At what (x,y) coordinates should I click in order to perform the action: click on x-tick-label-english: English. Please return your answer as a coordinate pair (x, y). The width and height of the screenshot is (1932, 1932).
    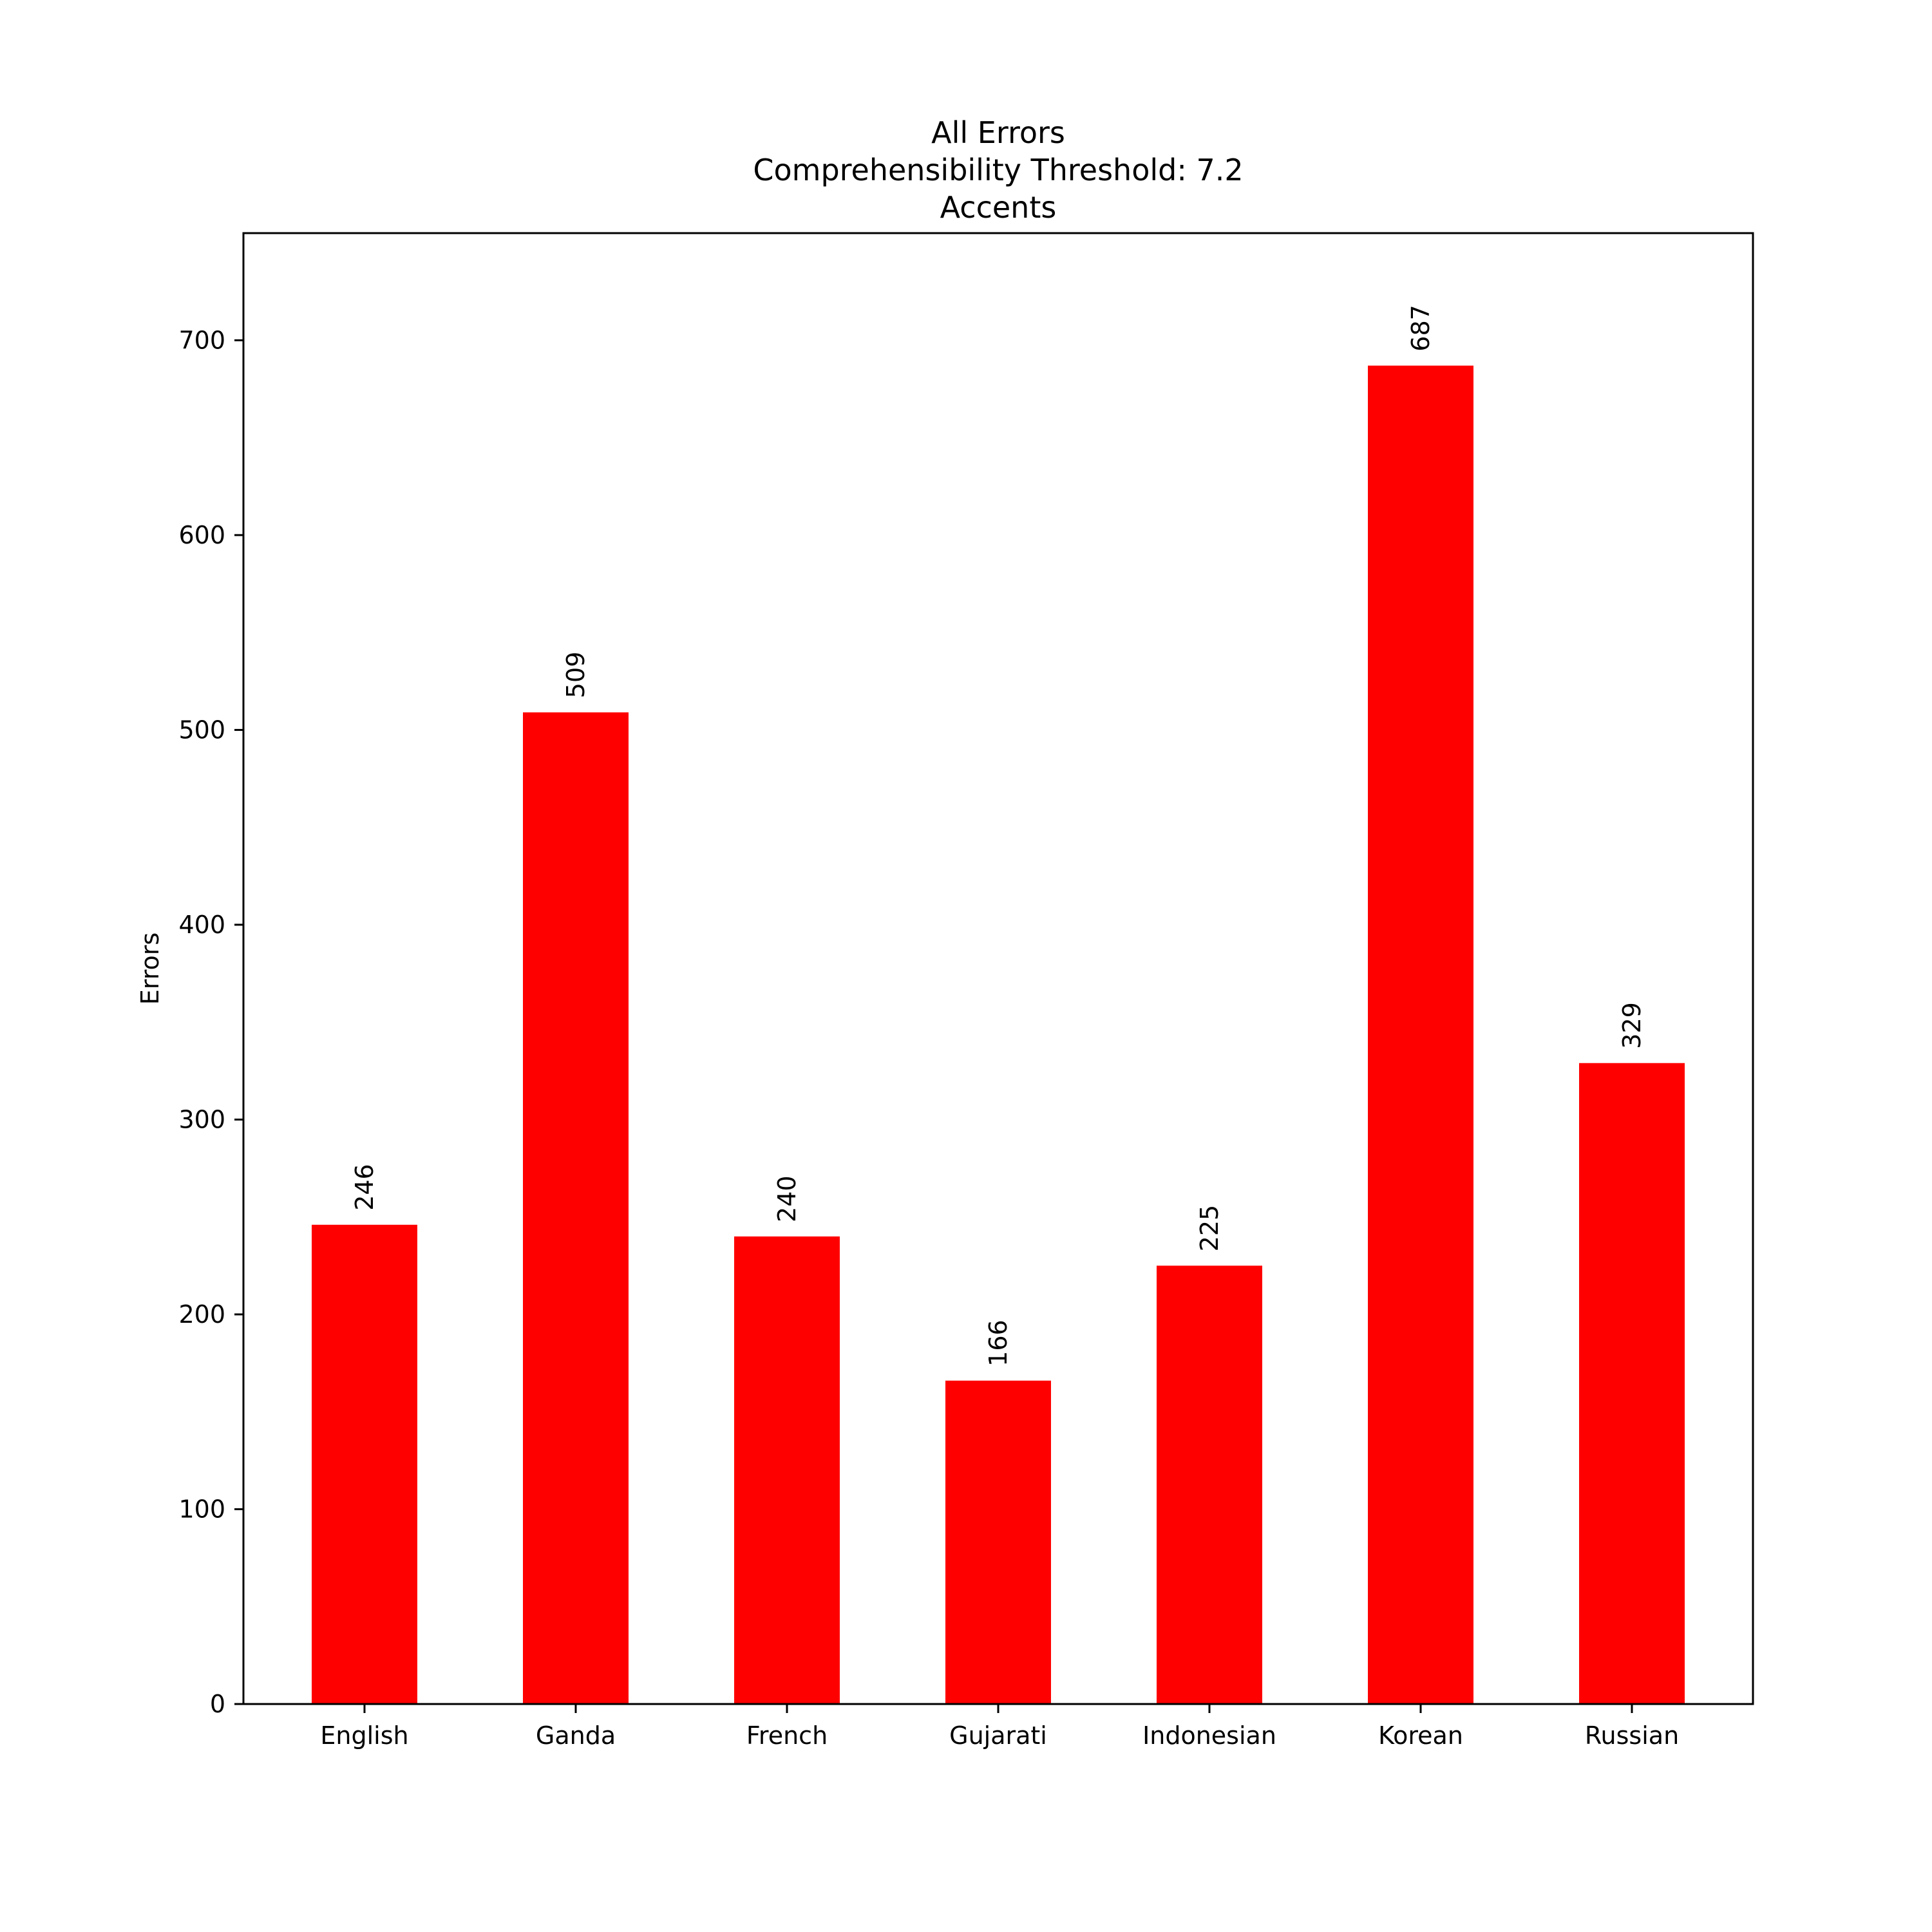
    Looking at the image, I should click on (364, 1735).